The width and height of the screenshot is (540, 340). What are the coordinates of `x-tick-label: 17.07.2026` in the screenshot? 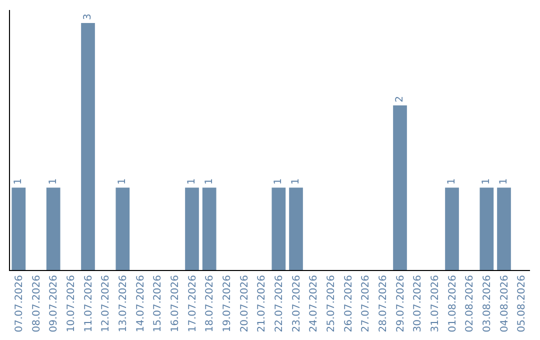 It's located at (192, 303).